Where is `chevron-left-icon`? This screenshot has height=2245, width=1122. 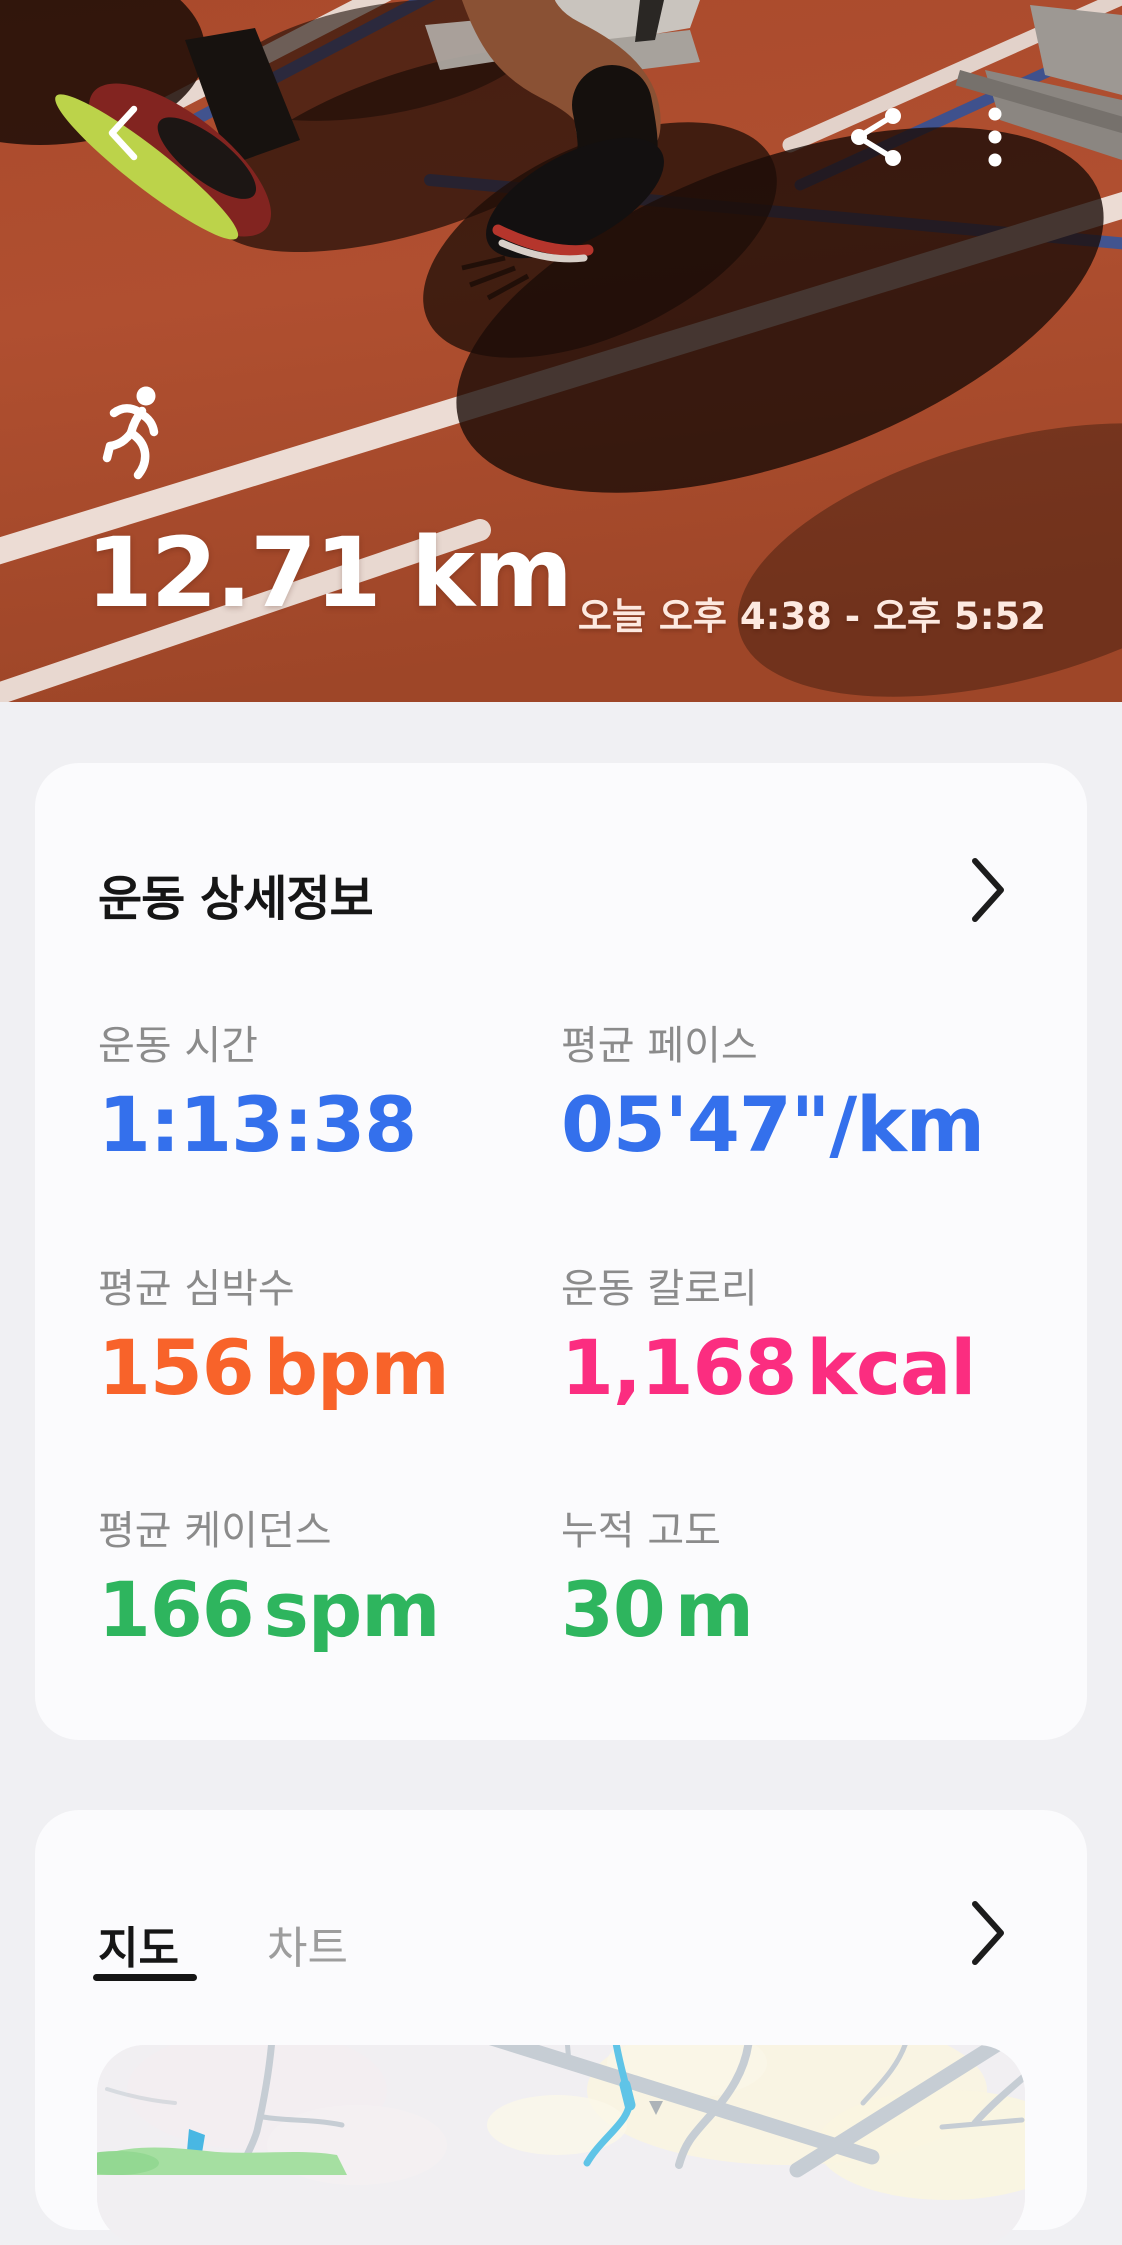
chevron-left-icon is located at coordinates (123, 133).